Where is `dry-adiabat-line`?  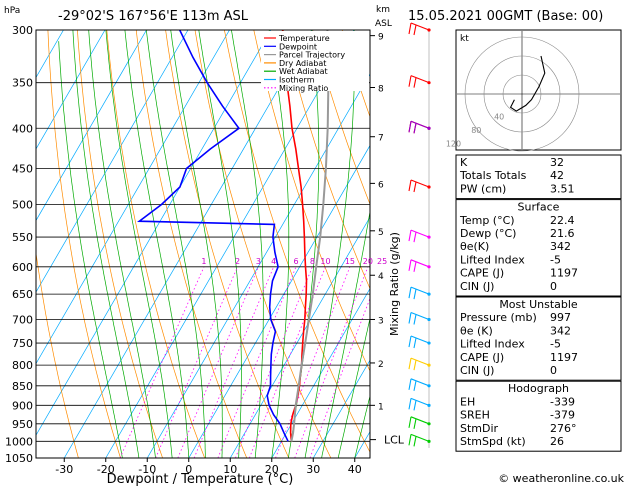
dry-adiabat-line is located at coordinates (156, 244).